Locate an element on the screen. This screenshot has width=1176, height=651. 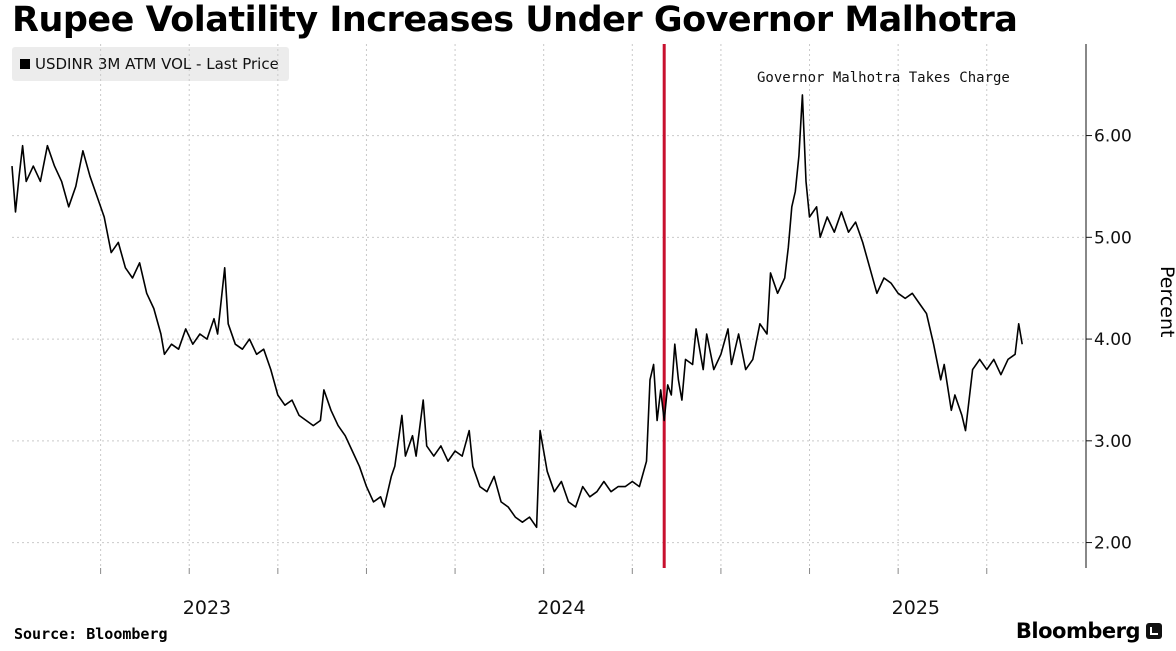
legend-swatch is located at coordinates (25, 64).